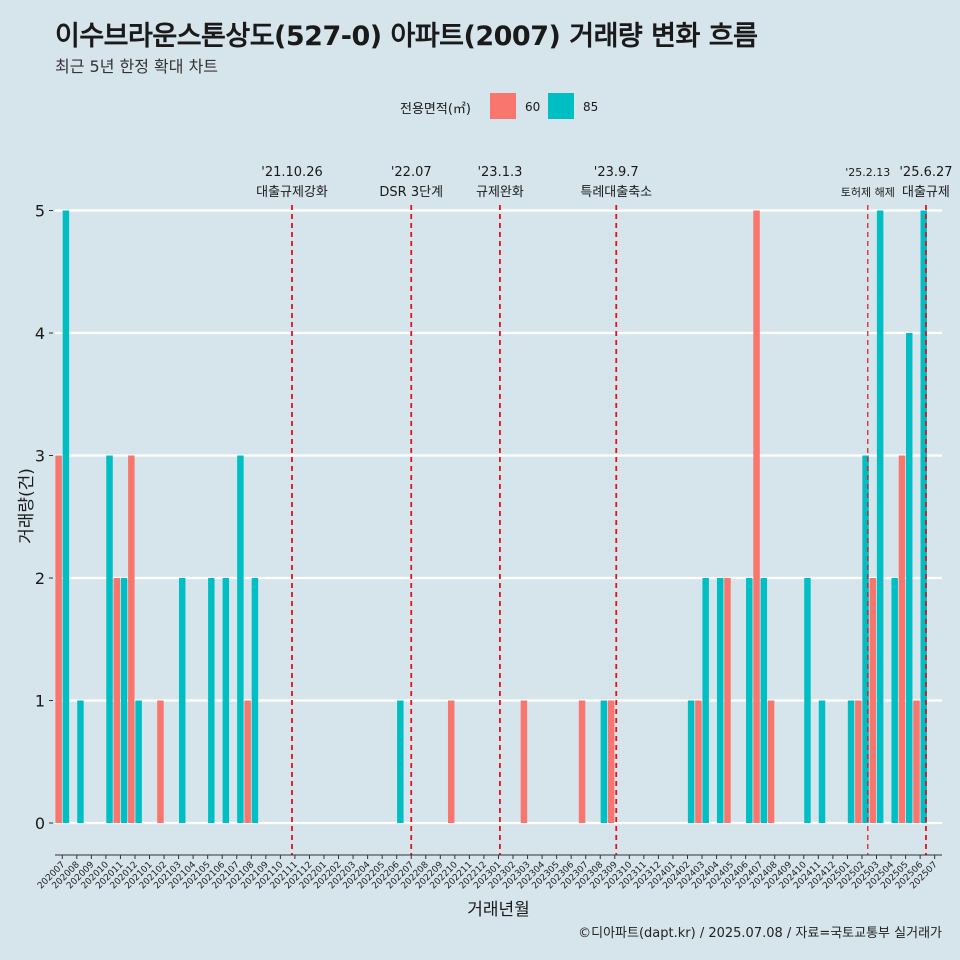 This screenshot has width=960, height=960. Describe the element at coordinates (40, 211) in the screenshot. I see `y-tick-label: 5` at that location.